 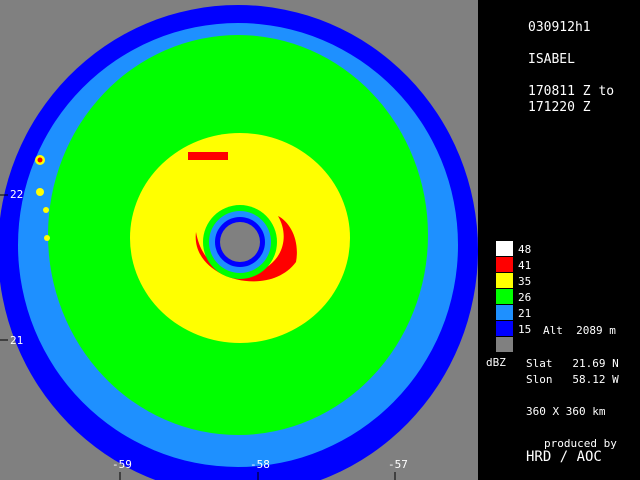 What do you see at coordinates (559, 27) in the screenshot?
I see `product-code: 030912h1` at bounding box center [559, 27].